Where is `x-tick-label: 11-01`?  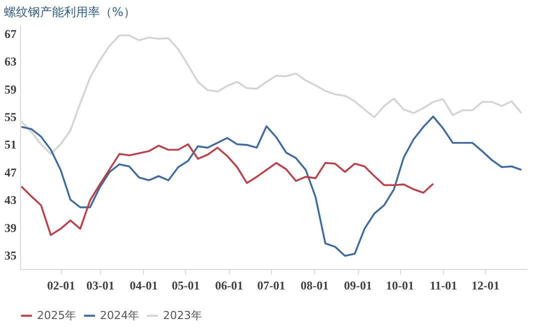 x-tick-label: 11-01 is located at coordinates (444, 285).